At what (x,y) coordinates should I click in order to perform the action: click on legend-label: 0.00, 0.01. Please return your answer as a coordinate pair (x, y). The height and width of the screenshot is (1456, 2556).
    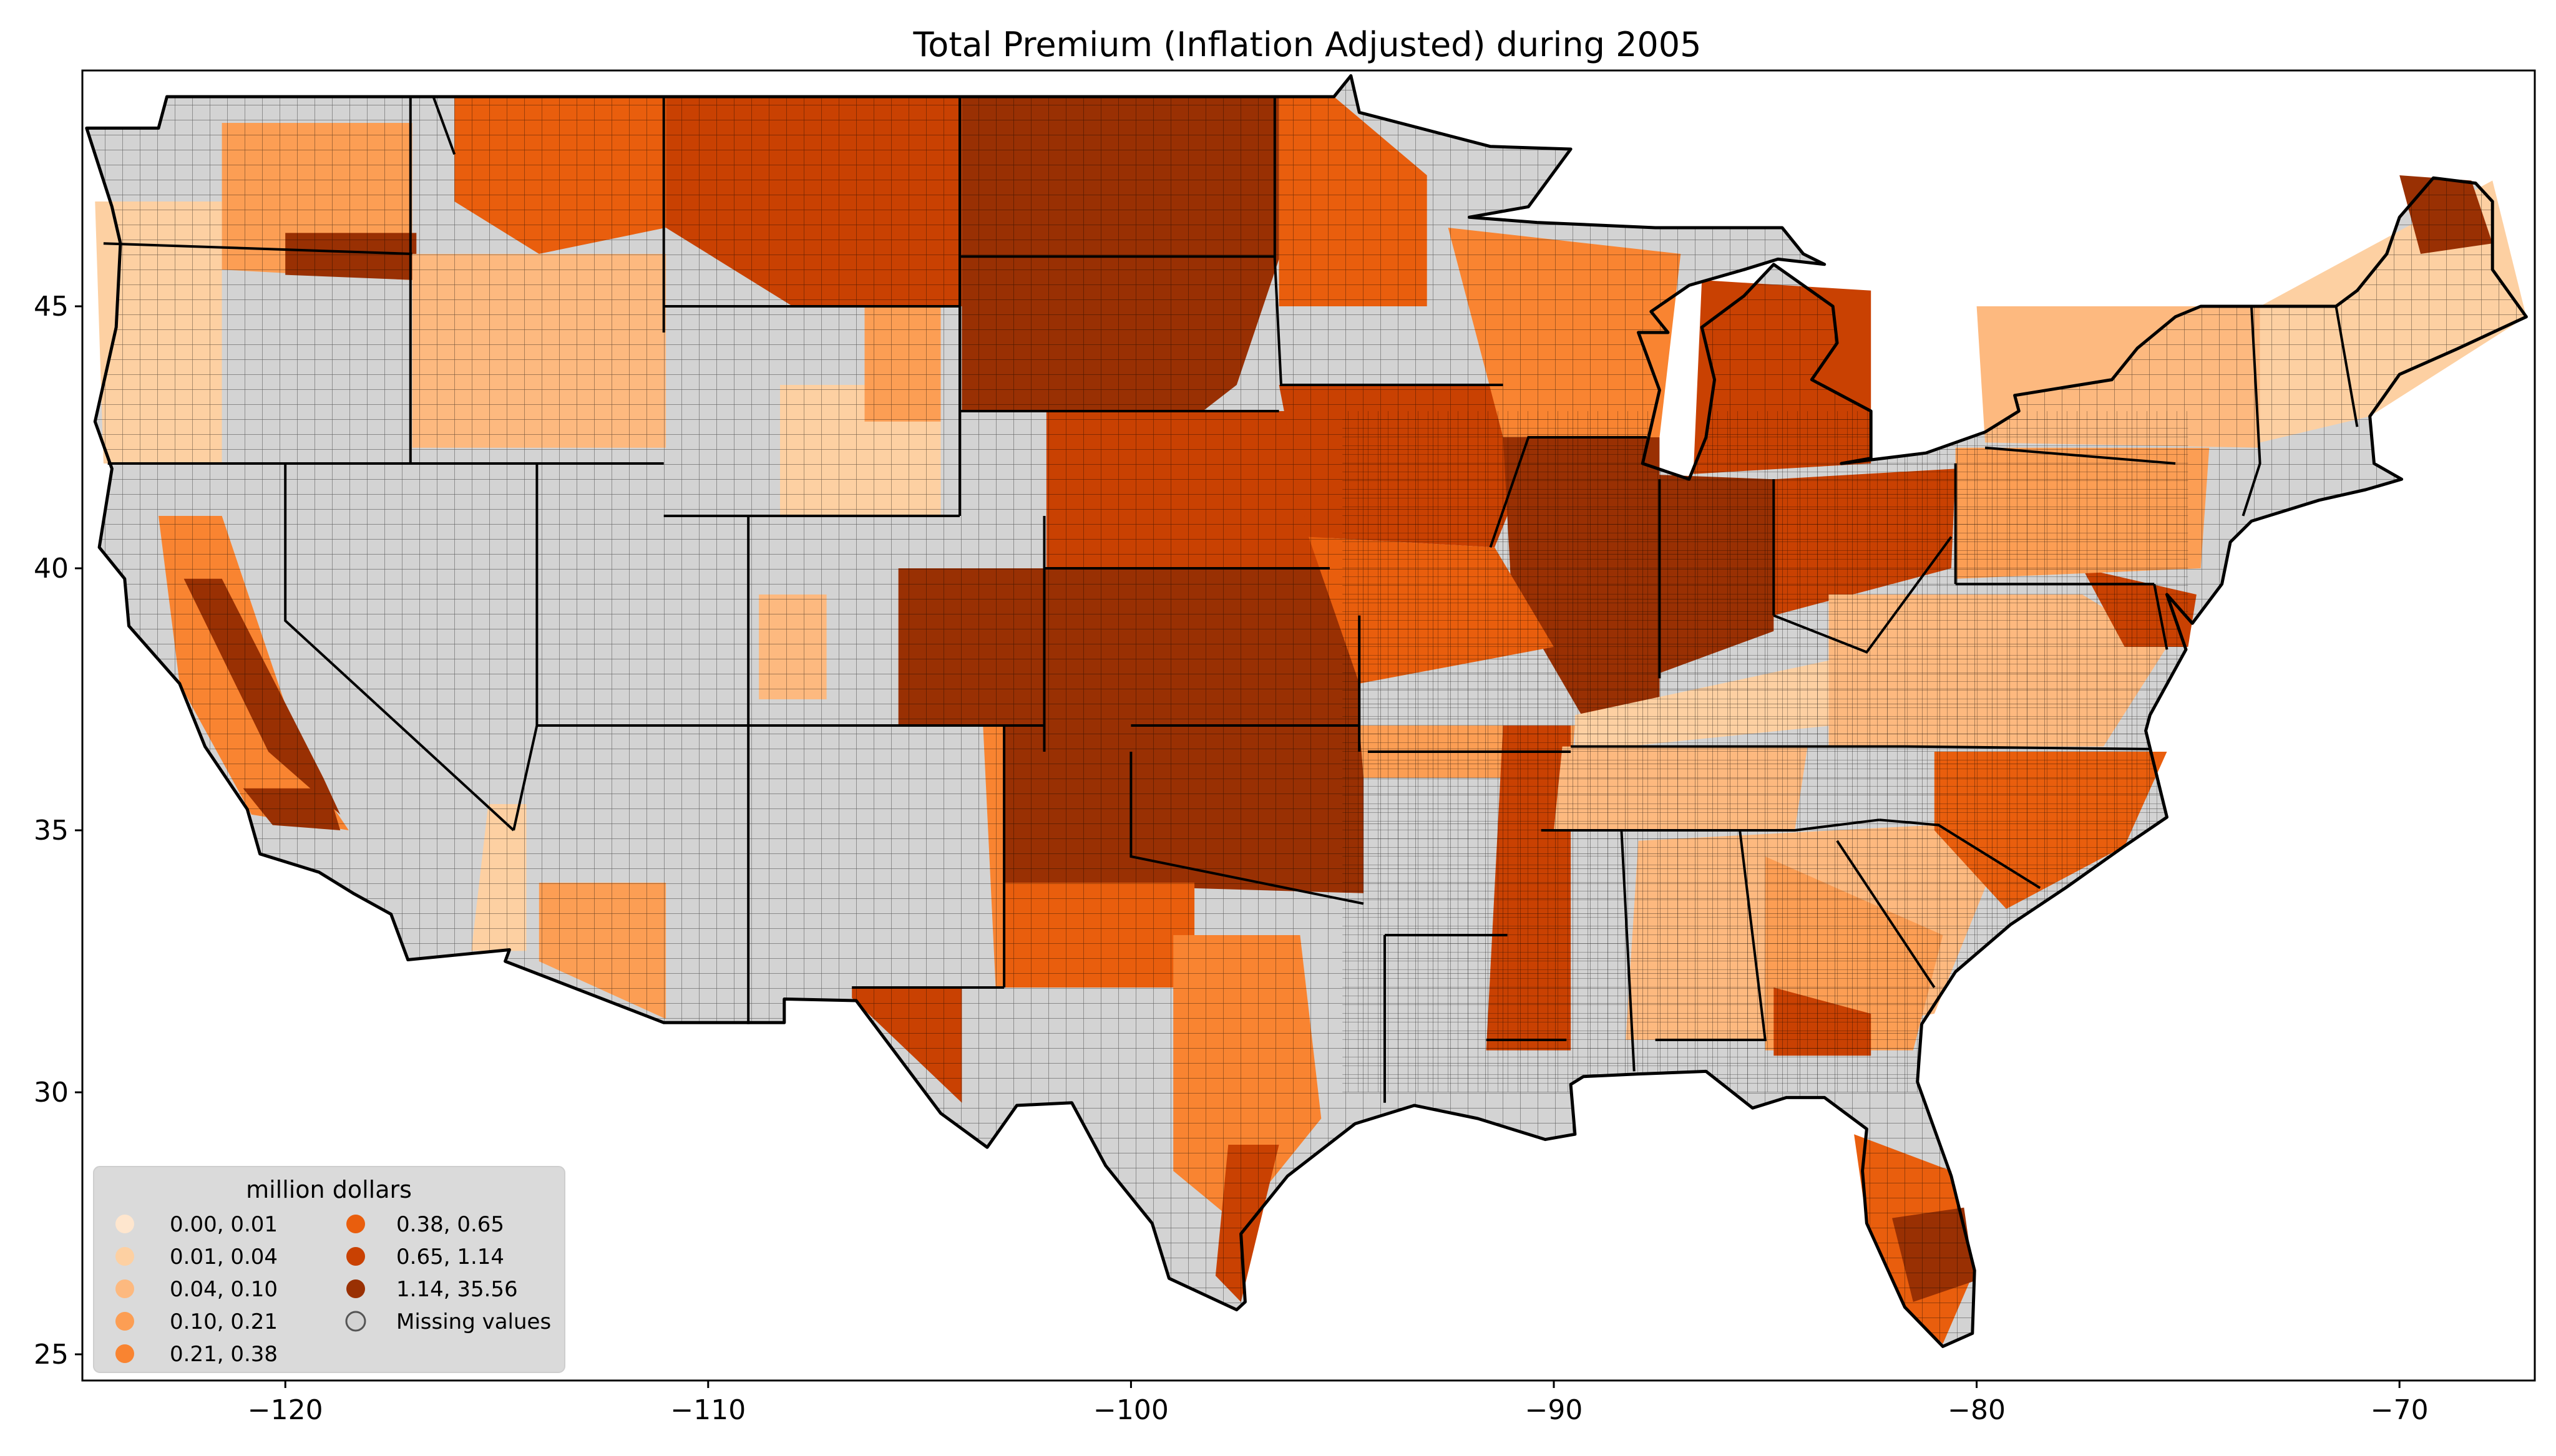
    Looking at the image, I should click on (224, 1224).